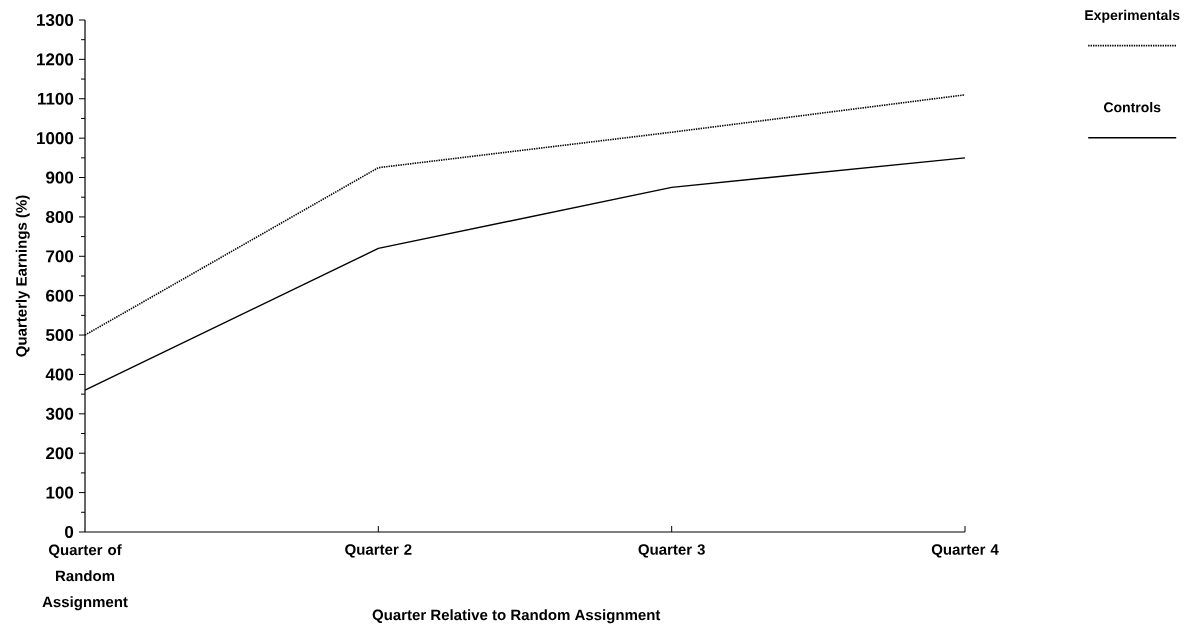 This screenshot has height=644, width=1190. Describe the element at coordinates (55, 138) in the screenshot. I see `y-tick-label: 1000` at that location.